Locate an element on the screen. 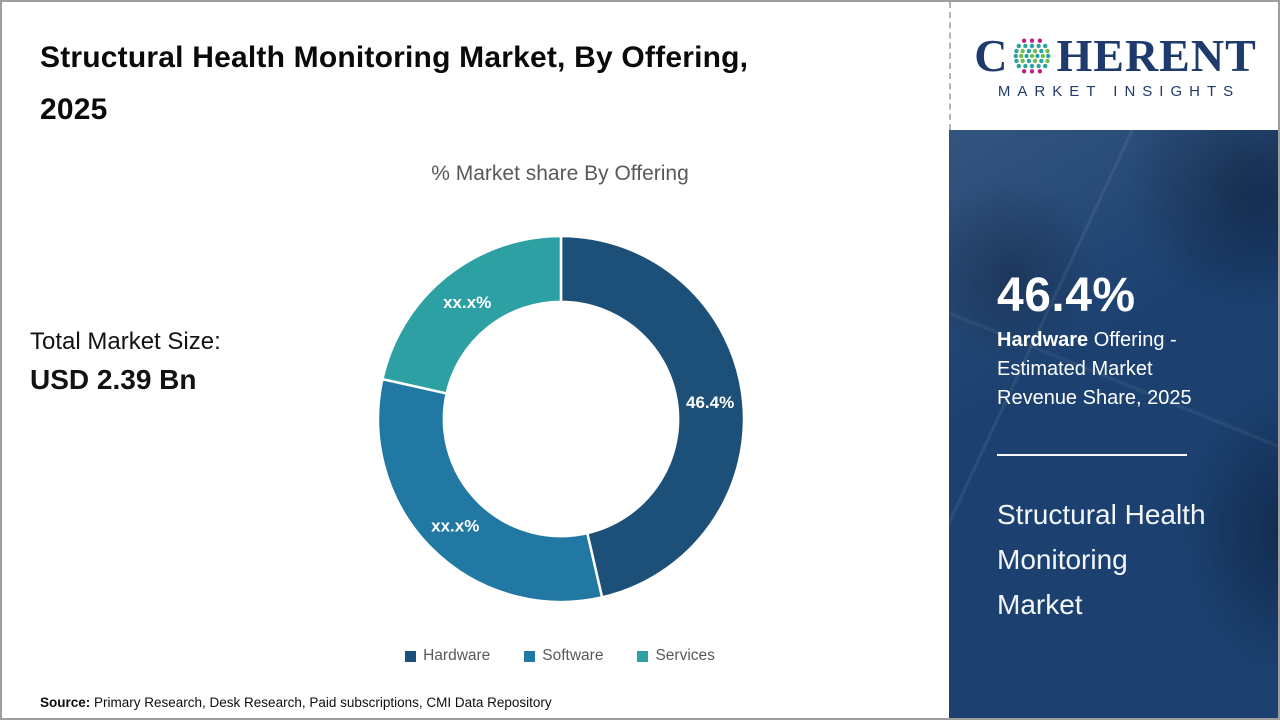 This screenshot has height=720, width=1280. legend-swatch-services is located at coordinates (643, 656).